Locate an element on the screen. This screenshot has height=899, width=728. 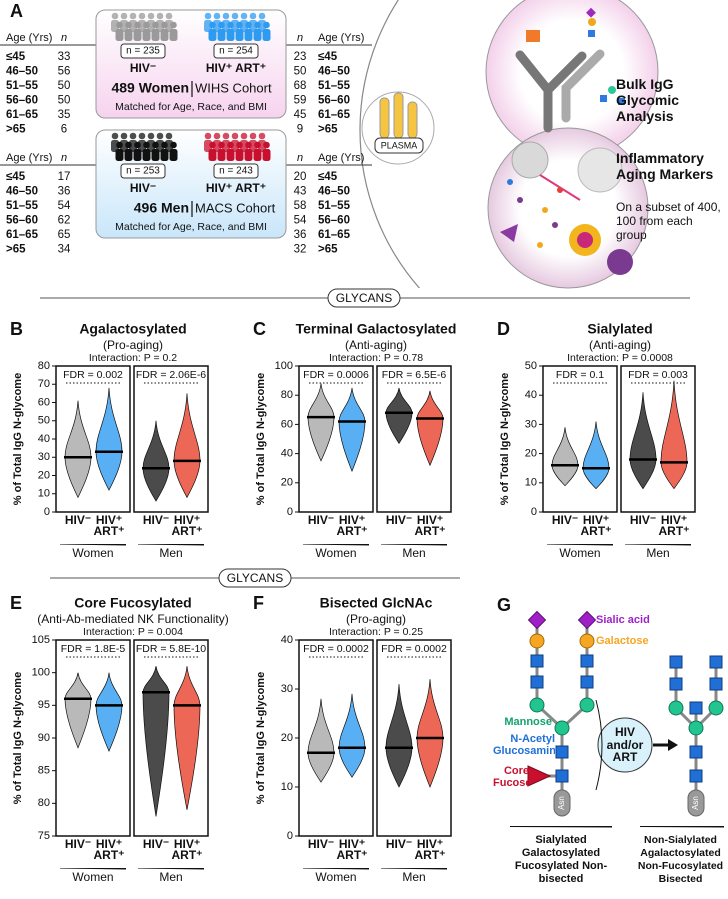
chart-title: Core Fucosylated is located at coordinates (132, 603).